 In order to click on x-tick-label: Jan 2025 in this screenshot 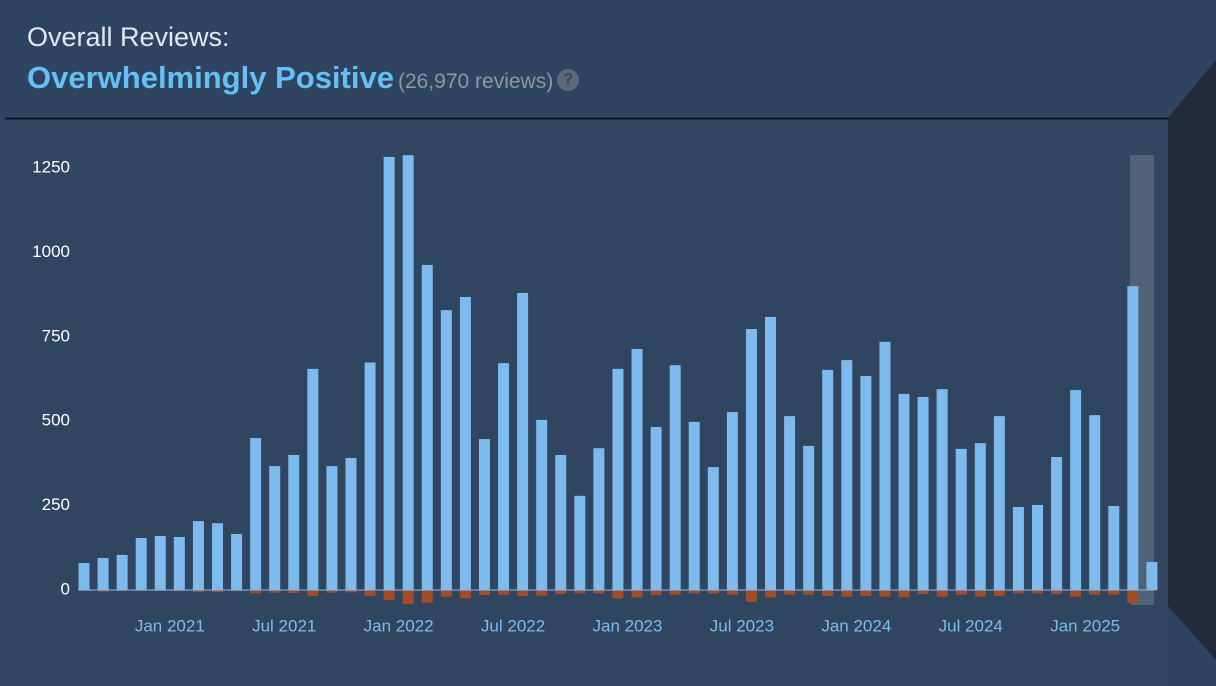, I will do `click(1085, 625)`.